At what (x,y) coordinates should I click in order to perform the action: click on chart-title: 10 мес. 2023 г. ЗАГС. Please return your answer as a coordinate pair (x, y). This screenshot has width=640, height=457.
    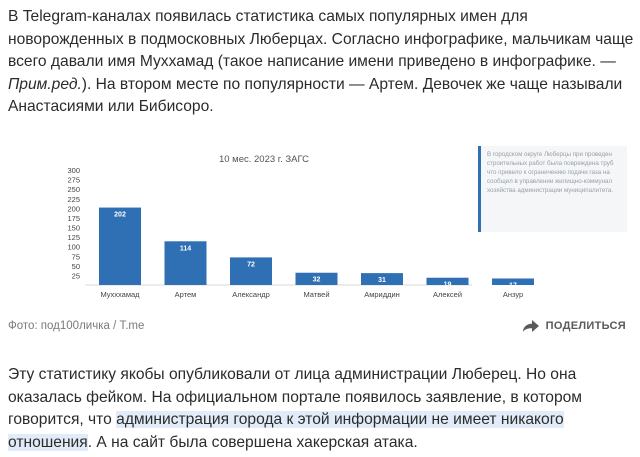
    Looking at the image, I should click on (264, 159).